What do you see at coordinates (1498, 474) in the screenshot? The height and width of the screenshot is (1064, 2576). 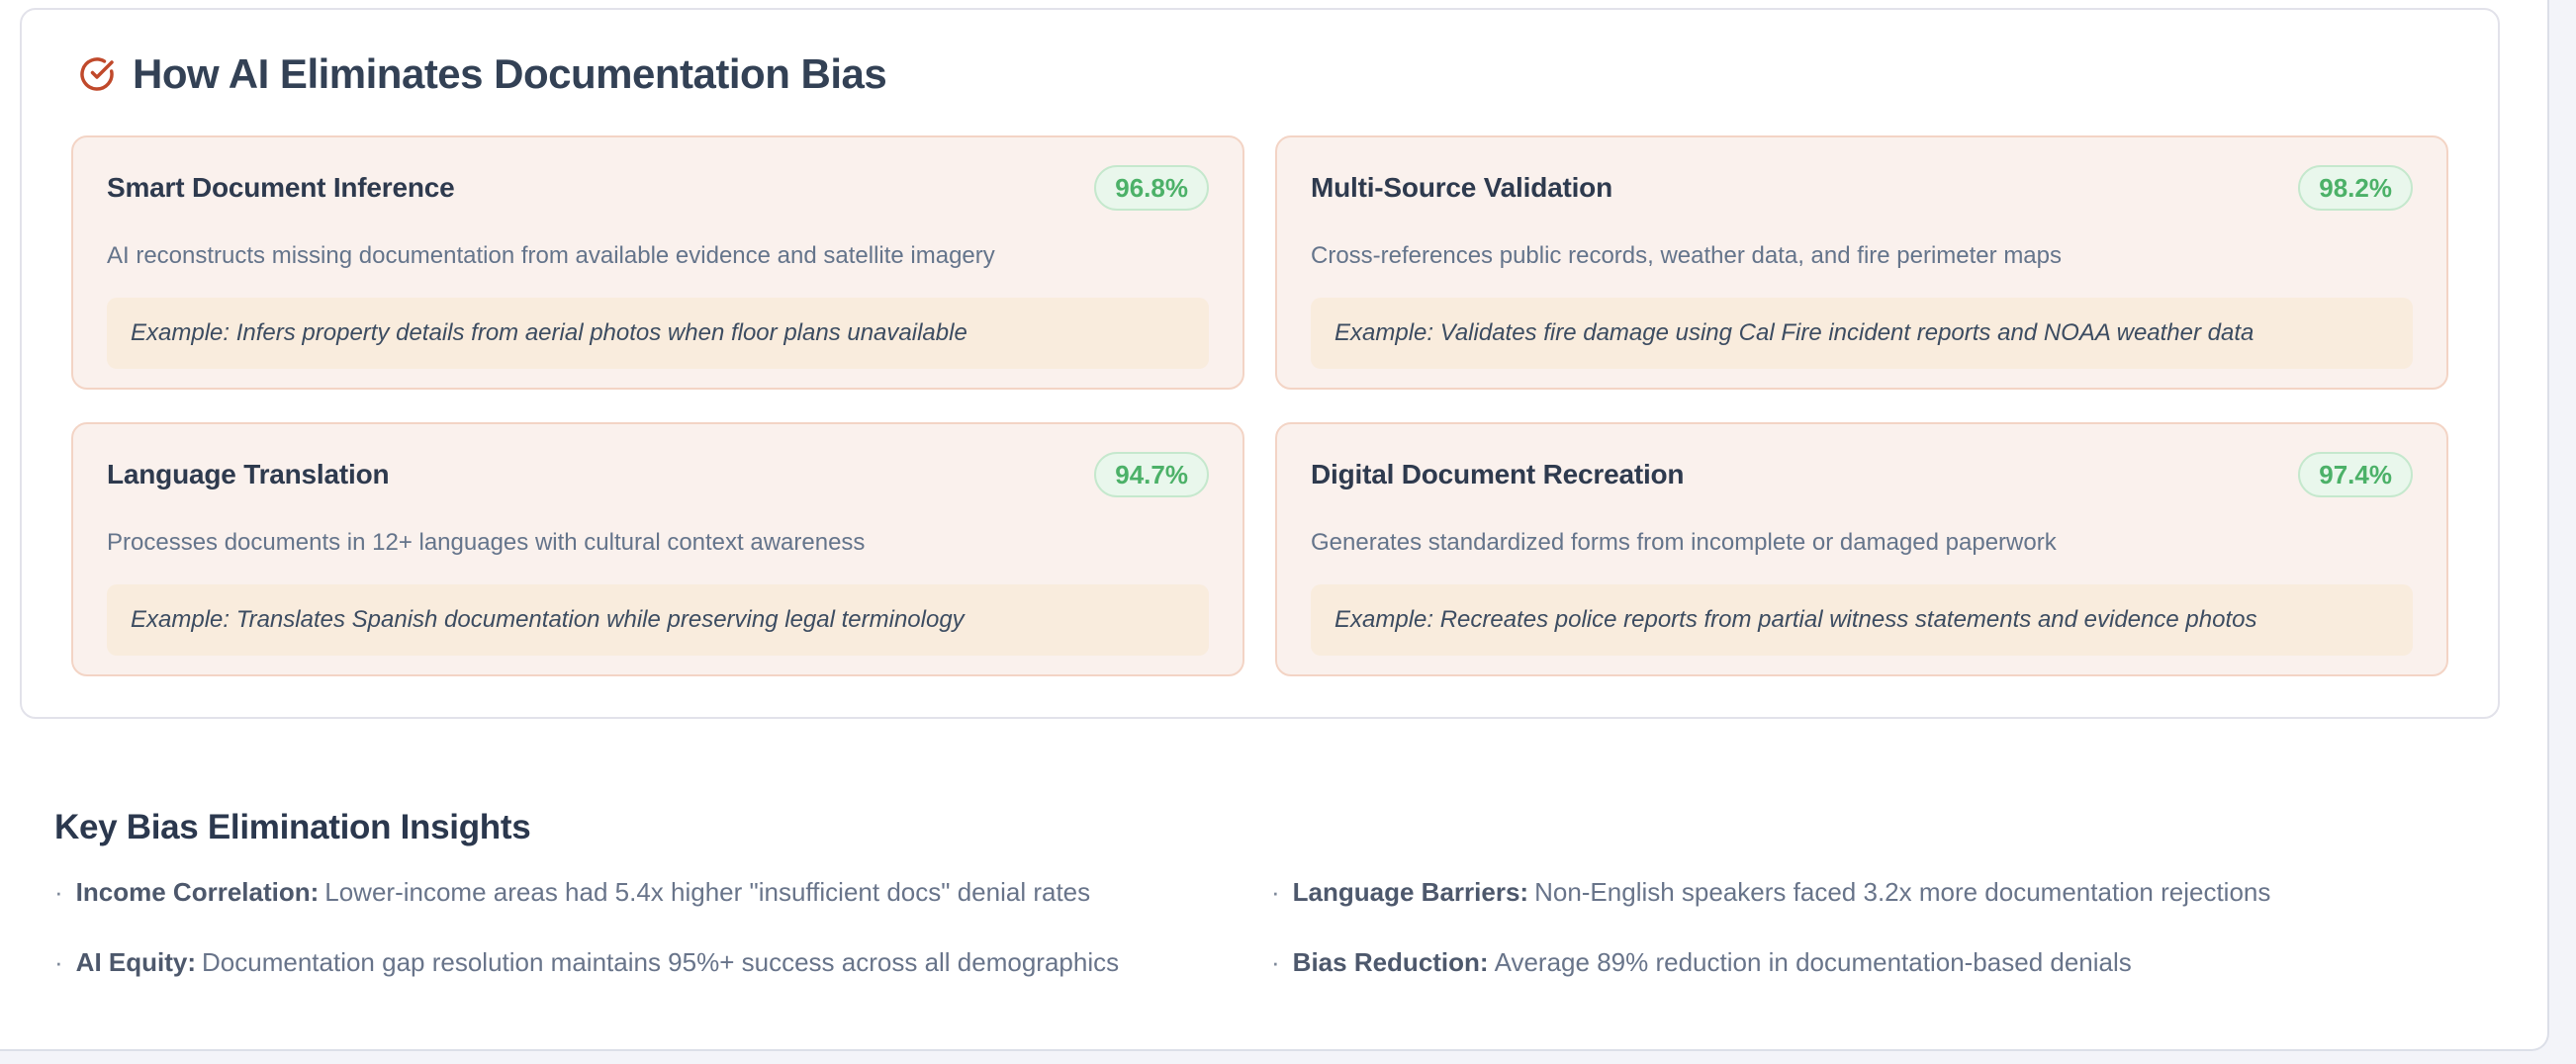 I see `card-title: Digital Document Recreation` at bounding box center [1498, 474].